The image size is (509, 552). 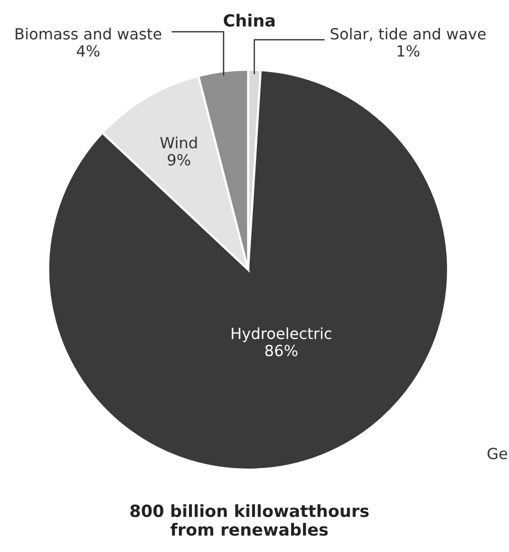 I want to click on data-label: 86%, so click(x=281, y=350).